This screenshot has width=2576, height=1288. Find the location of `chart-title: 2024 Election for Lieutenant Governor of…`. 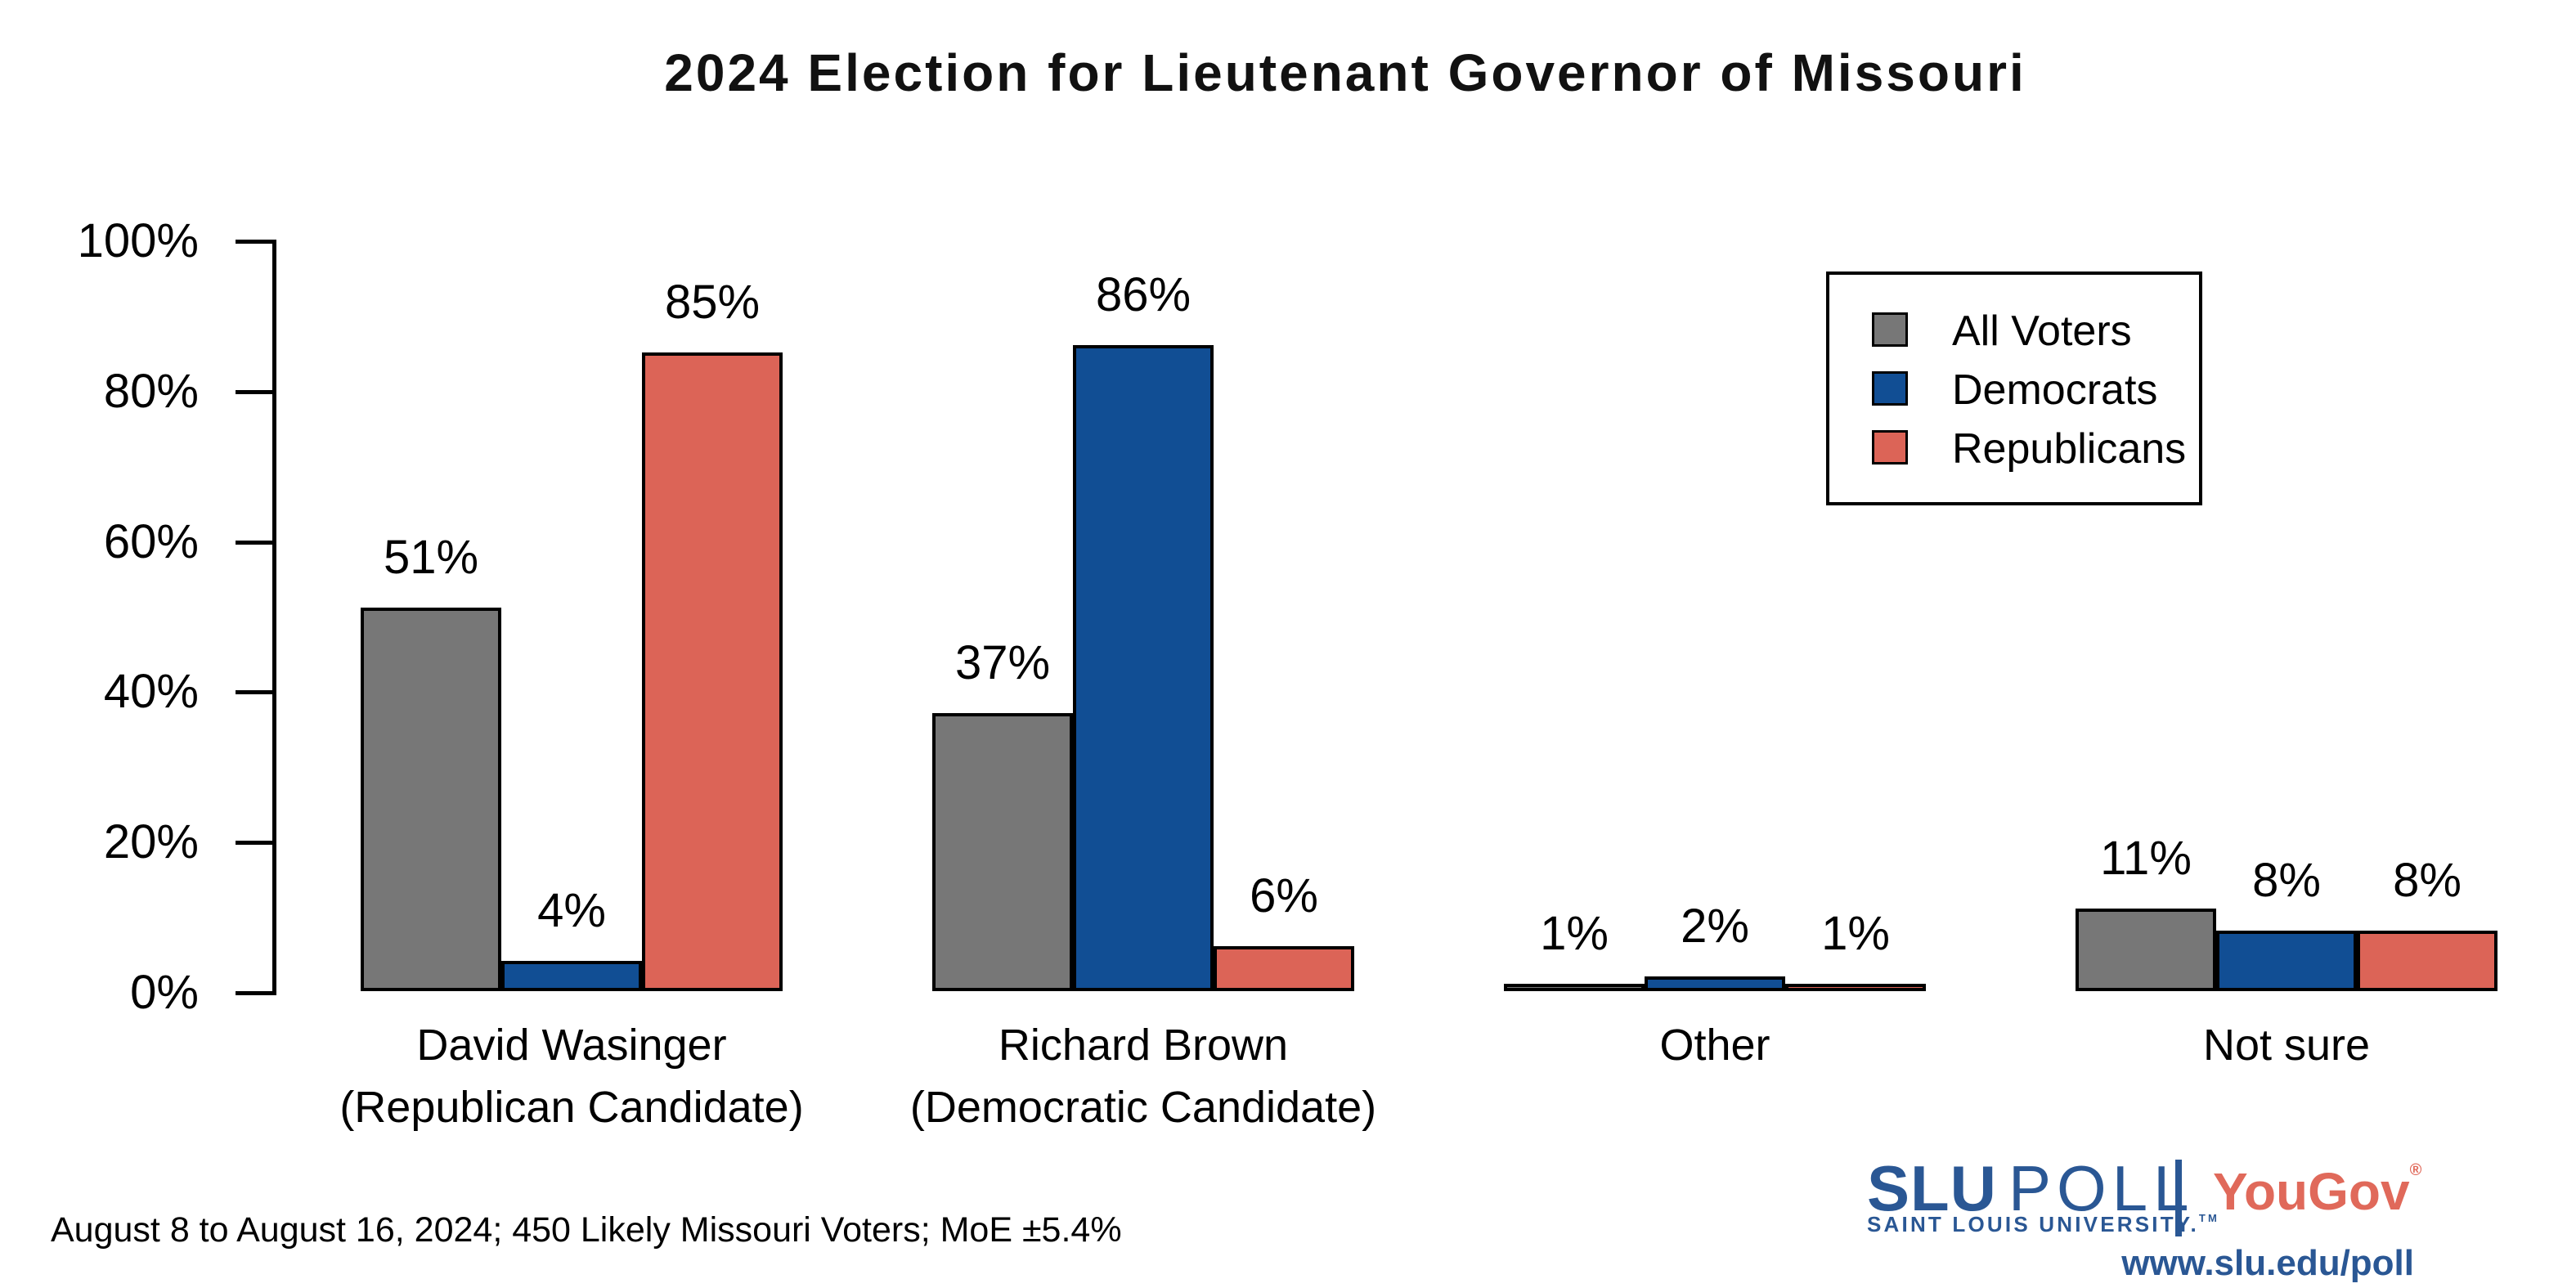

chart-title: 2024 Election for Lieutenant Governor of… is located at coordinates (1345, 72).